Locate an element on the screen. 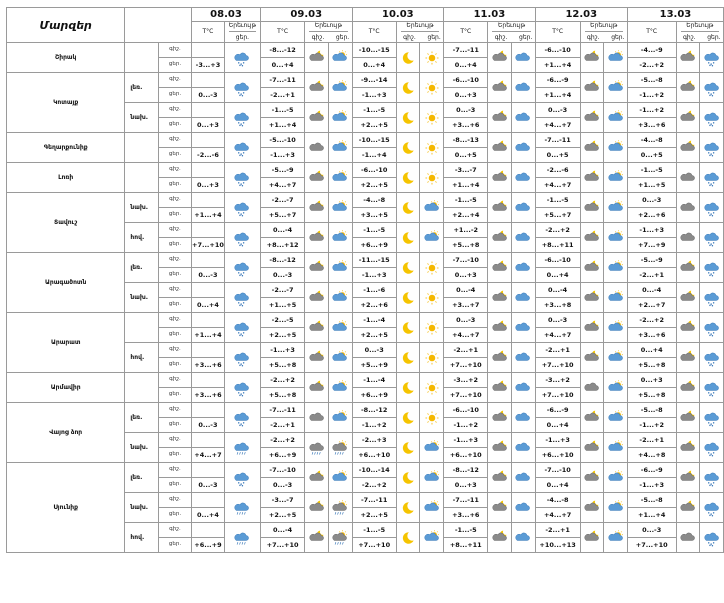 Image resolution: width=724 pixels, height=603 pixels. weather-col-header: Երեւույթ գիշ. ցեր. is located at coordinates (328, 32).